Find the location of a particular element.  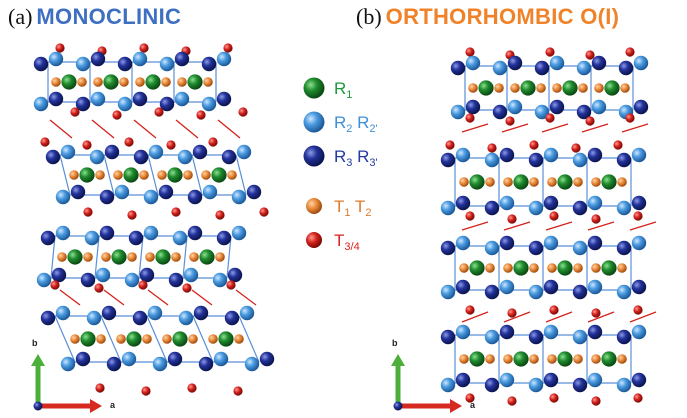

panel-b-tag: (b) is located at coordinates (369, 16).